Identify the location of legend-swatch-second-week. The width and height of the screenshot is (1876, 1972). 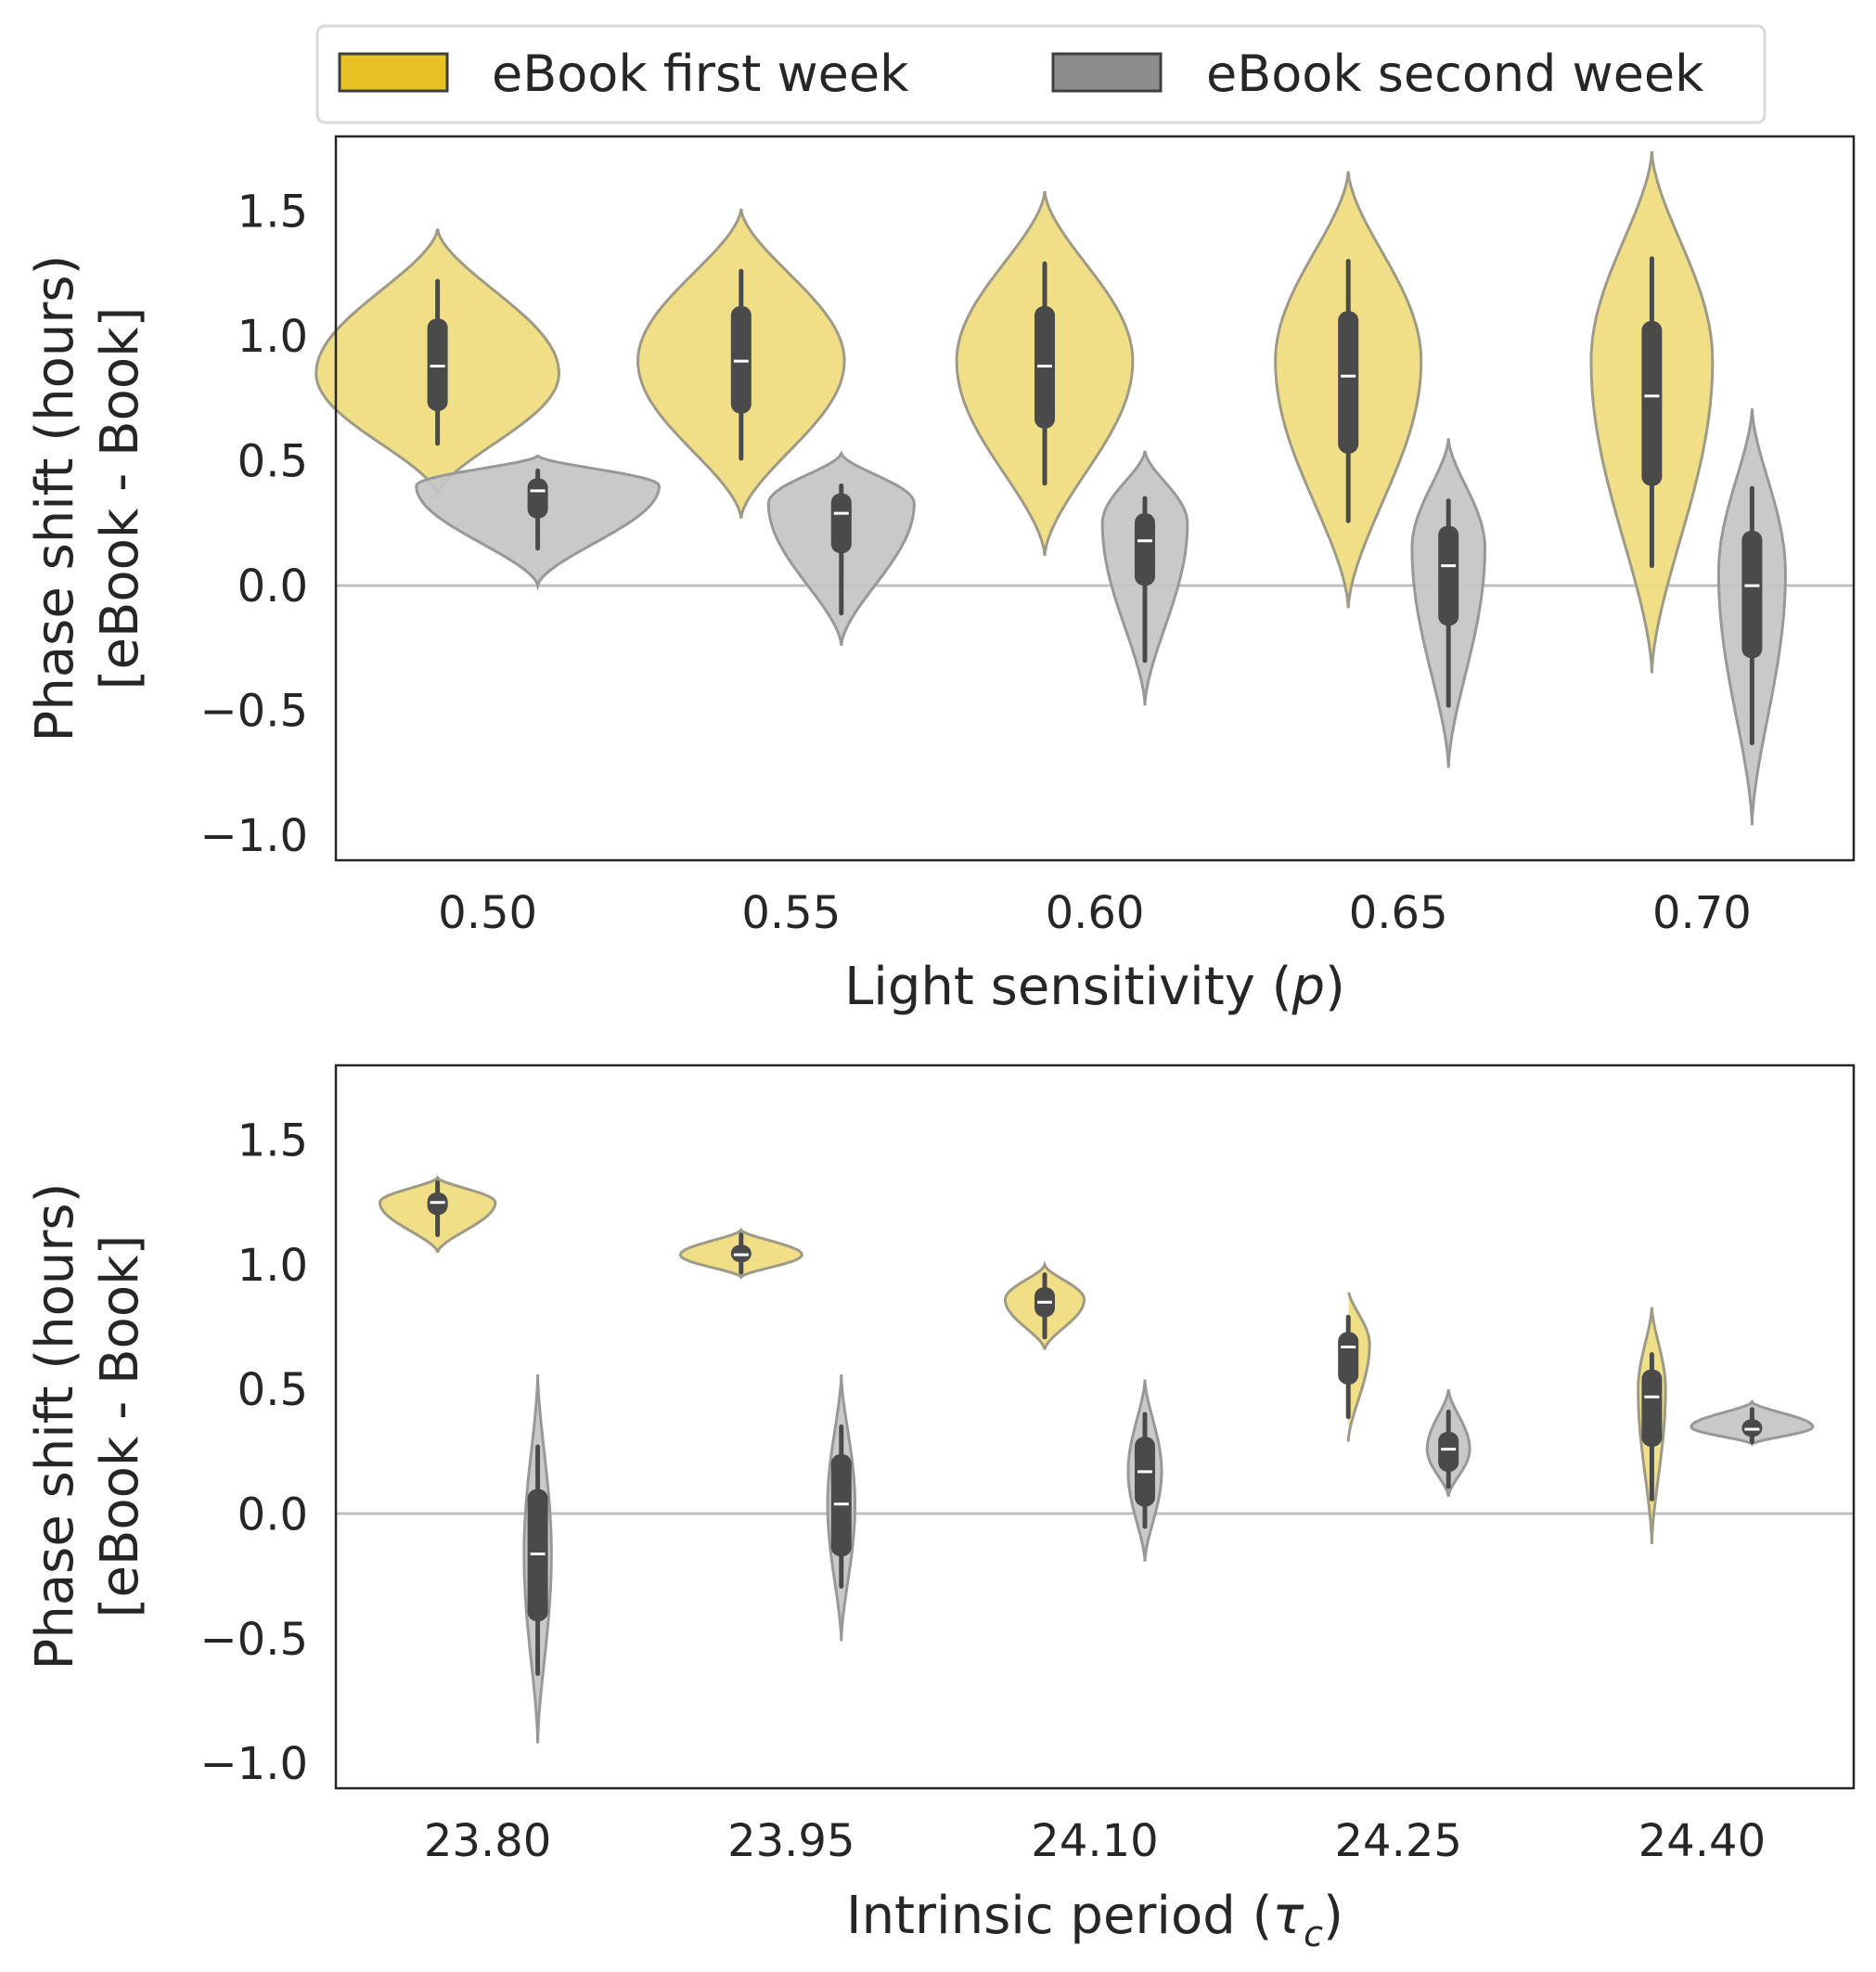
(1107, 73).